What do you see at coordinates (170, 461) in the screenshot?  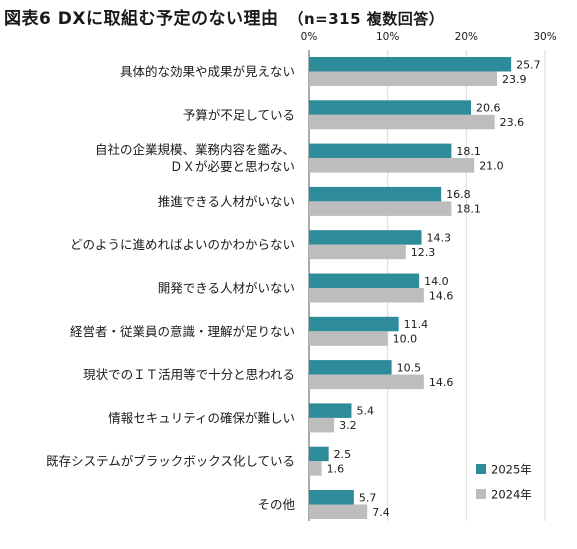 I see `category-label: 既存システムがブラックボックス化している` at bounding box center [170, 461].